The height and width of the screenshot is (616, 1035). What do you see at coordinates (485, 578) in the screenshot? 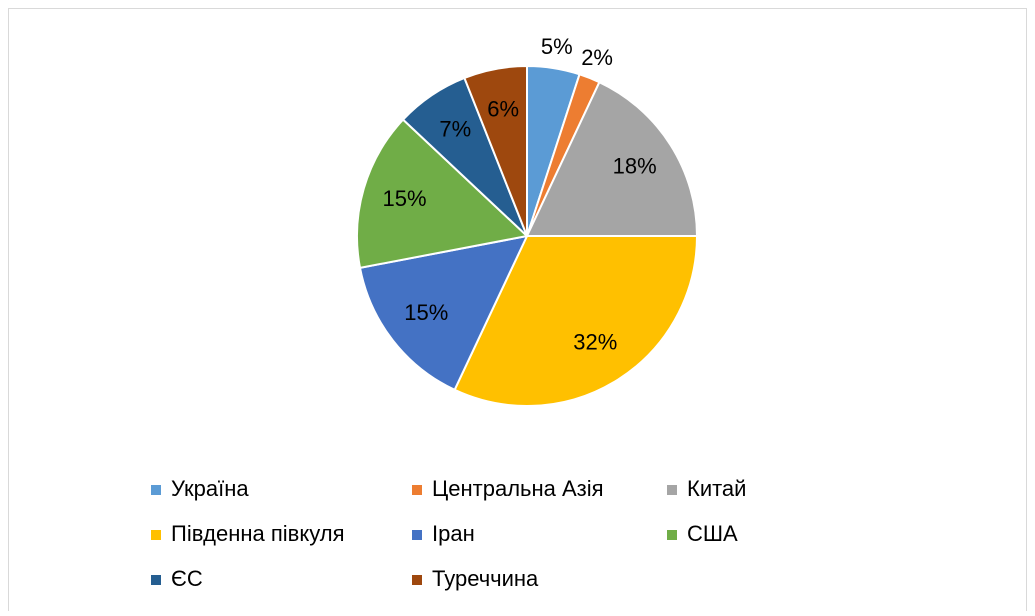
I see `legend-label: Туреччина` at bounding box center [485, 578].